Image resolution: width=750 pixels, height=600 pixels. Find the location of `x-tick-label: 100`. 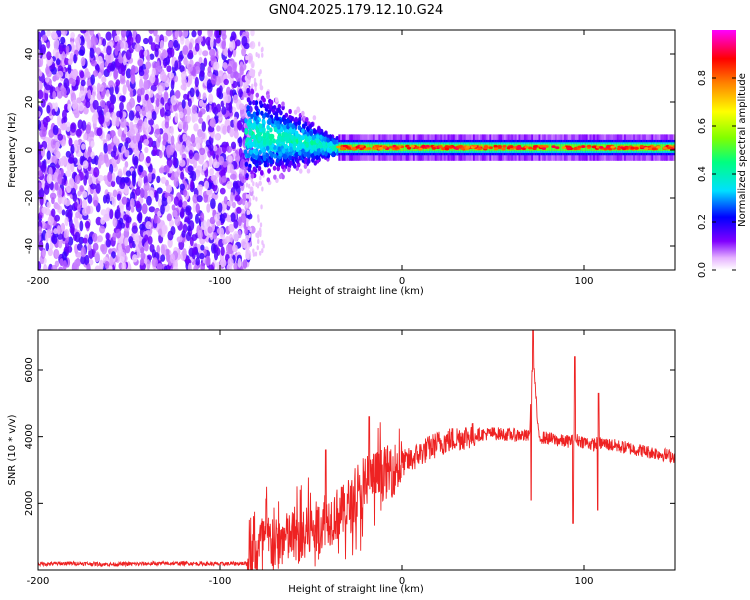

x-tick-label: 100 is located at coordinates (583, 581).